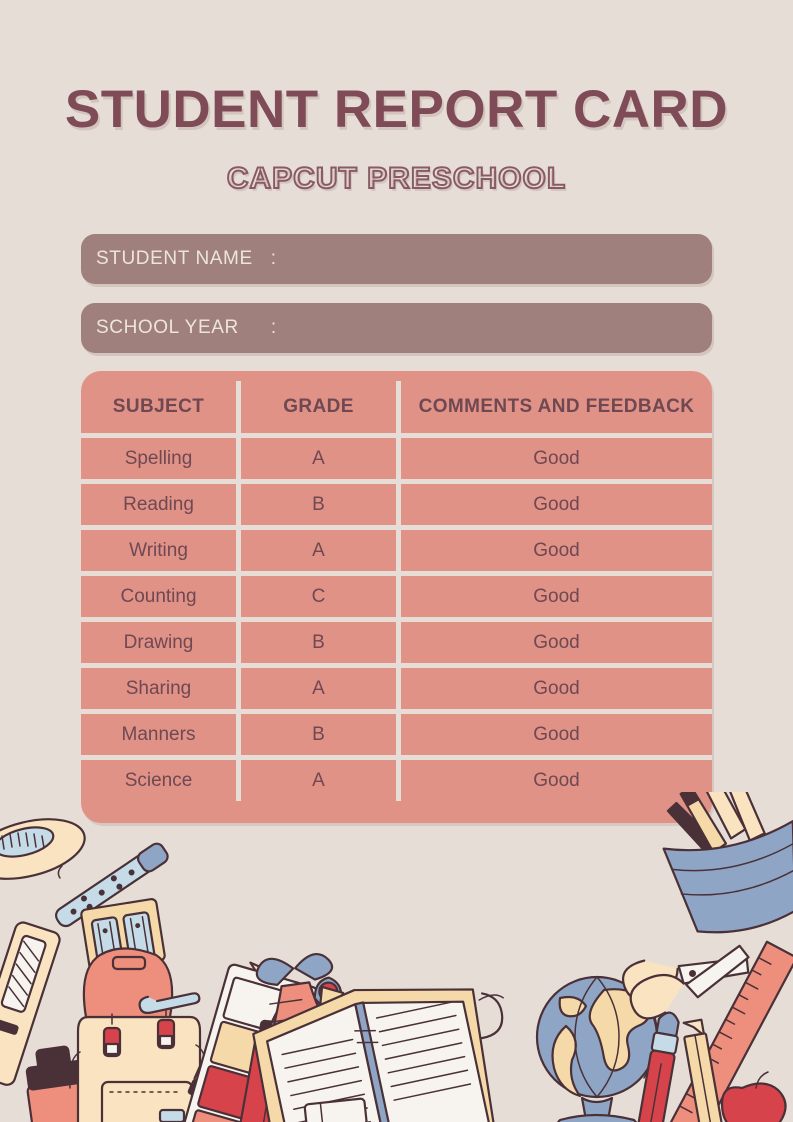 The width and height of the screenshot is (793, 1122). I want to click on open-book-illustration, so click(374, 1055).